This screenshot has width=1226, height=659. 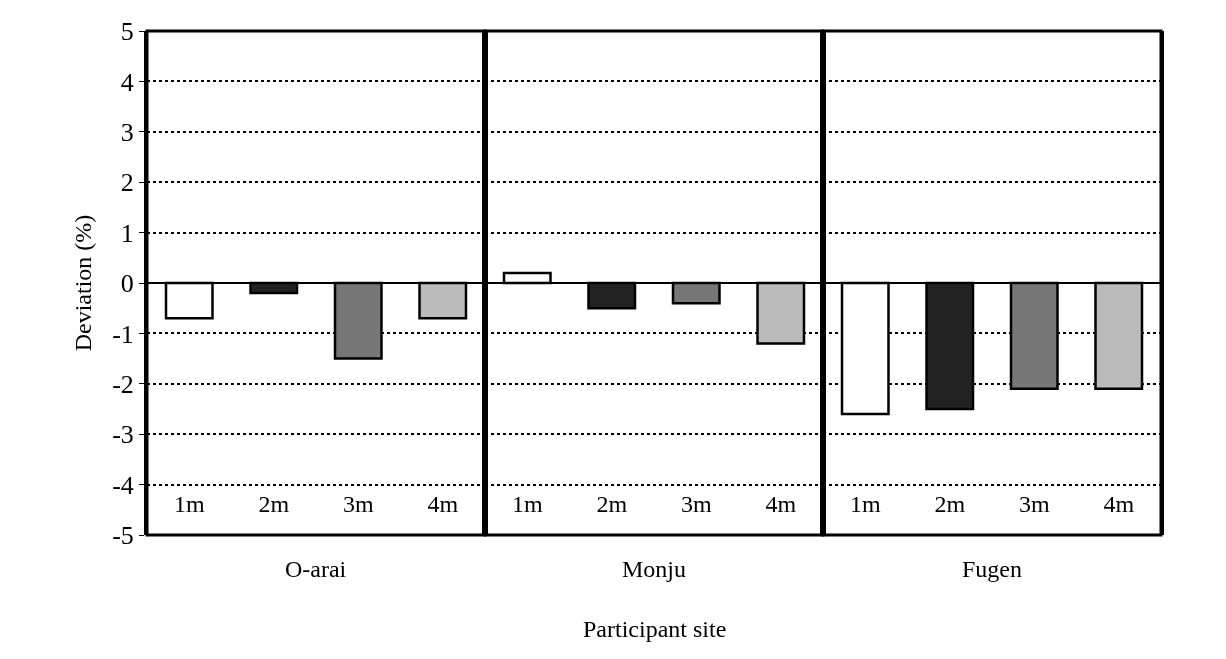 What do you see at coordinates (83, 283) in the screenshot?
I see `y-axis-title: Deviation (%)` at bounding box center [83, 283].